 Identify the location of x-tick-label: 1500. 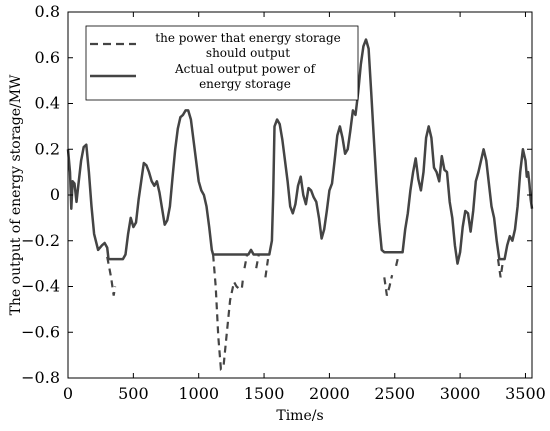
(264, 393).